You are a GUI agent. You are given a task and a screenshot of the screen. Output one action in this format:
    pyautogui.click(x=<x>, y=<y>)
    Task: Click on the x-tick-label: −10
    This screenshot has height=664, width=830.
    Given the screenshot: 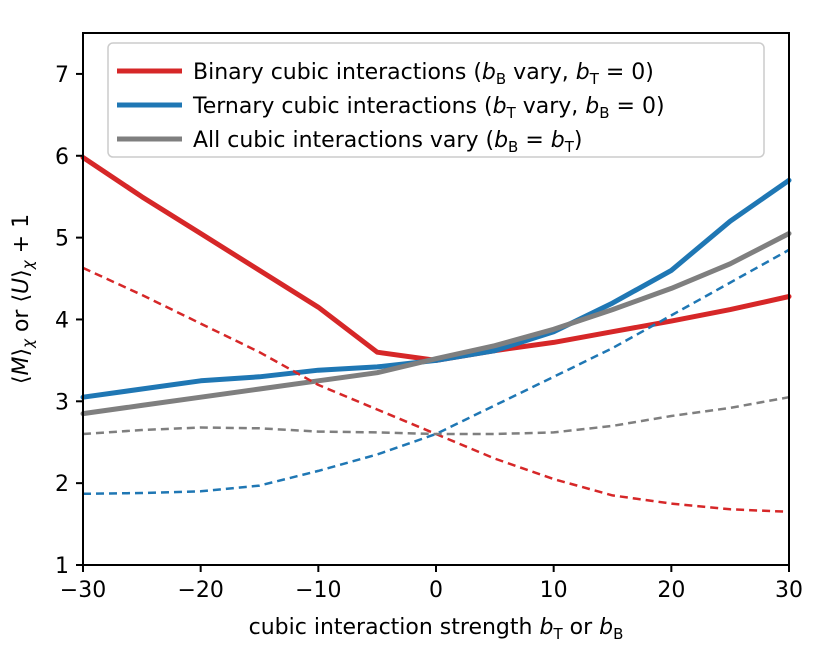 What is the action you would take?
    pyautogui.click(x=318, y=590)
    